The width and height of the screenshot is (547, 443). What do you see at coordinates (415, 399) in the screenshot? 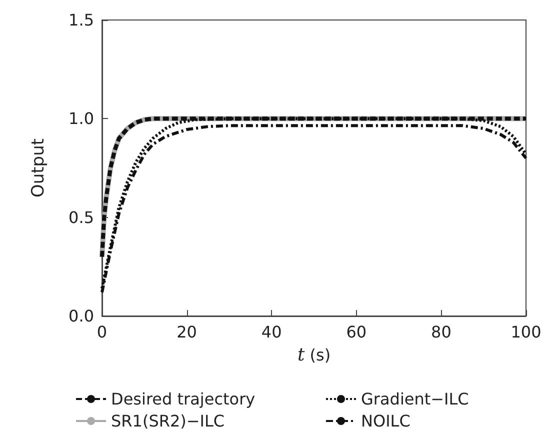
I see `legend-label: Gradient−ILC` at bounding box center [415, 399].